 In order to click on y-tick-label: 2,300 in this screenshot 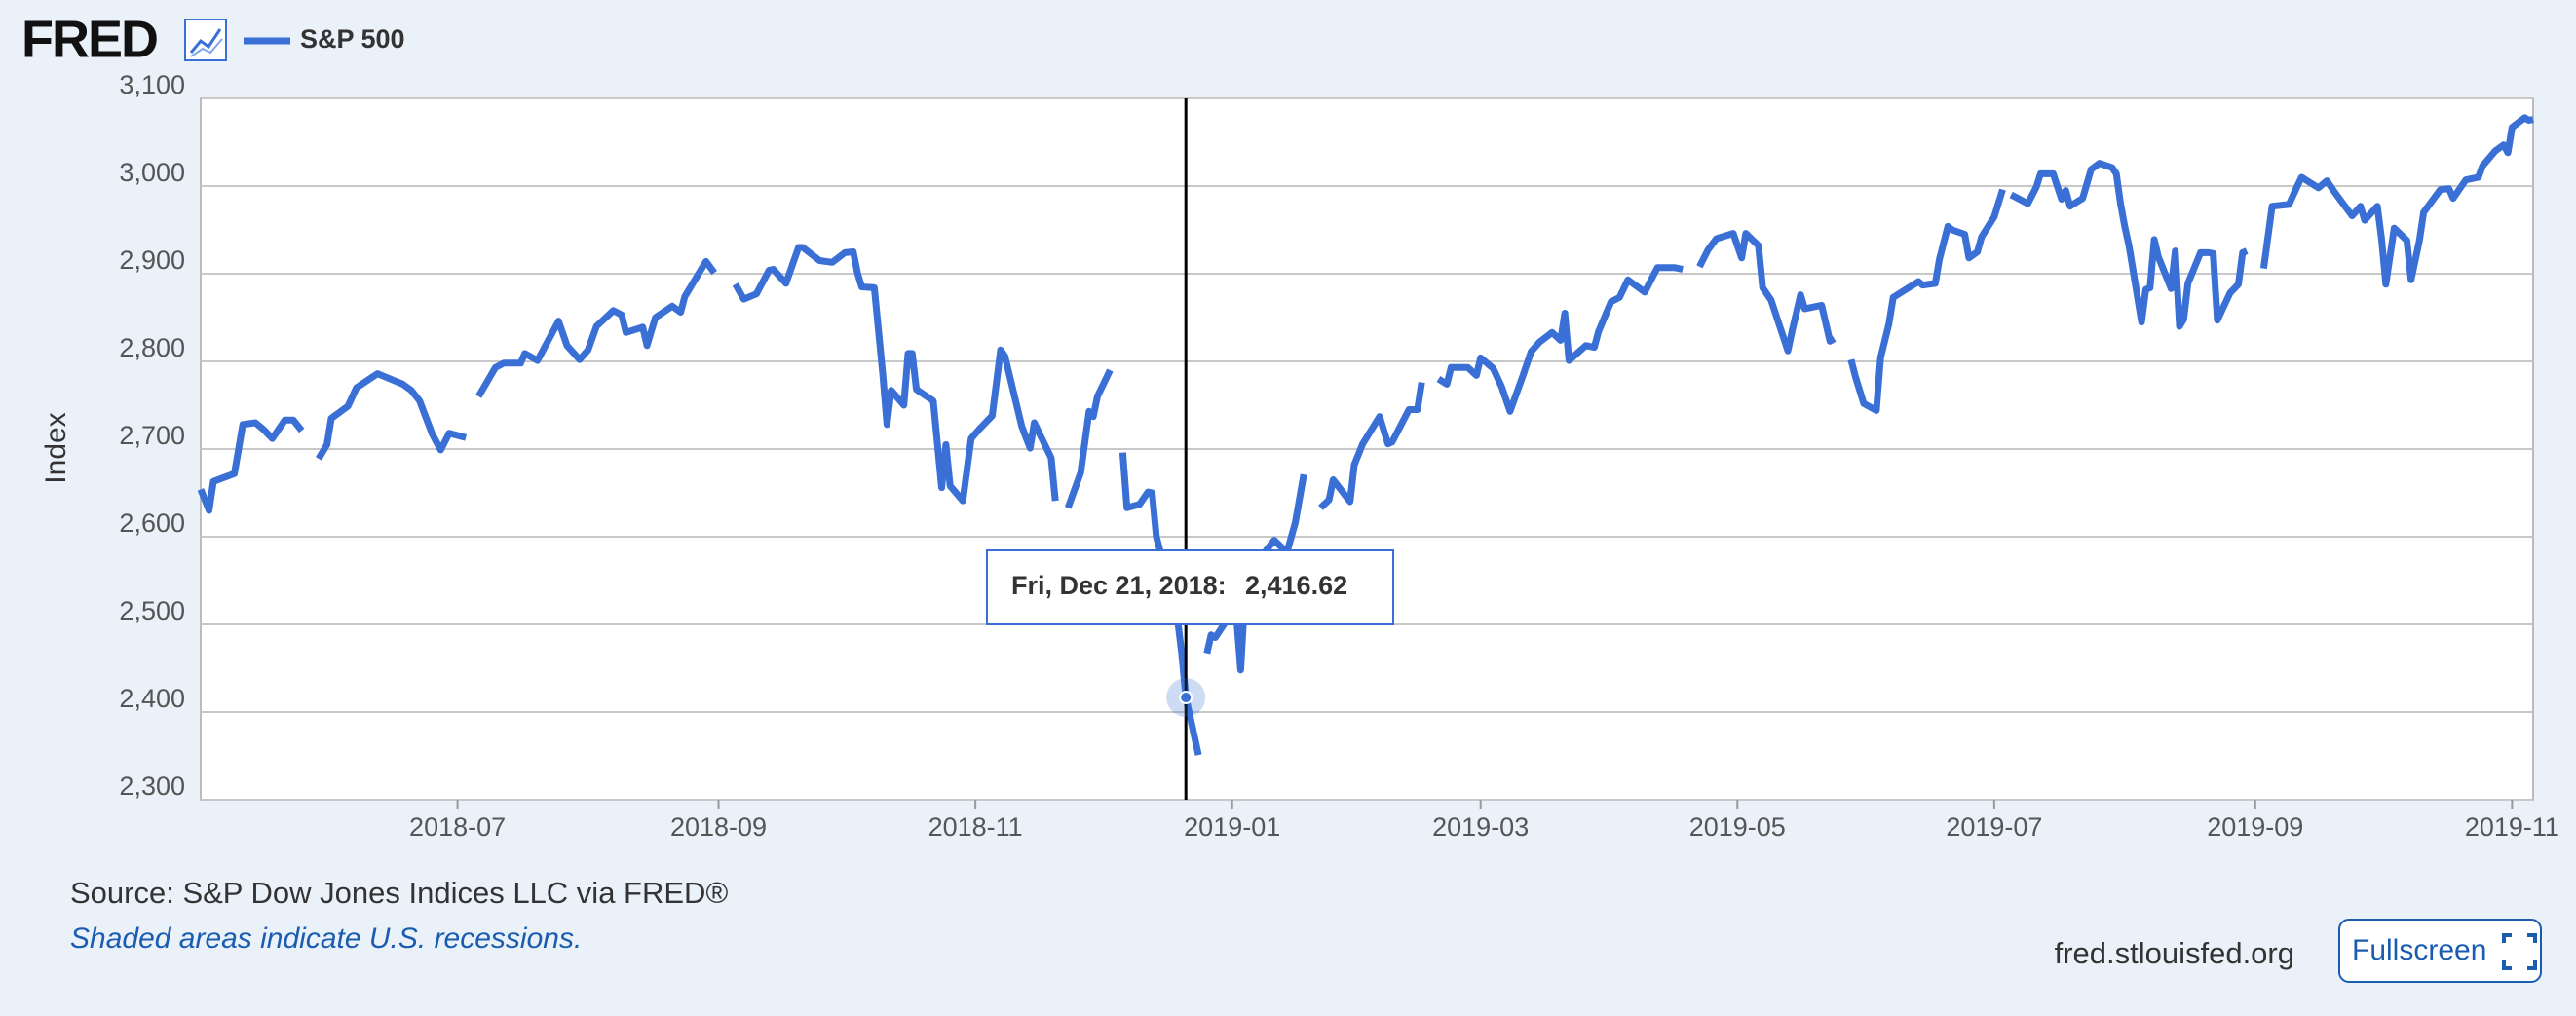, I will do `click(152, 786)`.